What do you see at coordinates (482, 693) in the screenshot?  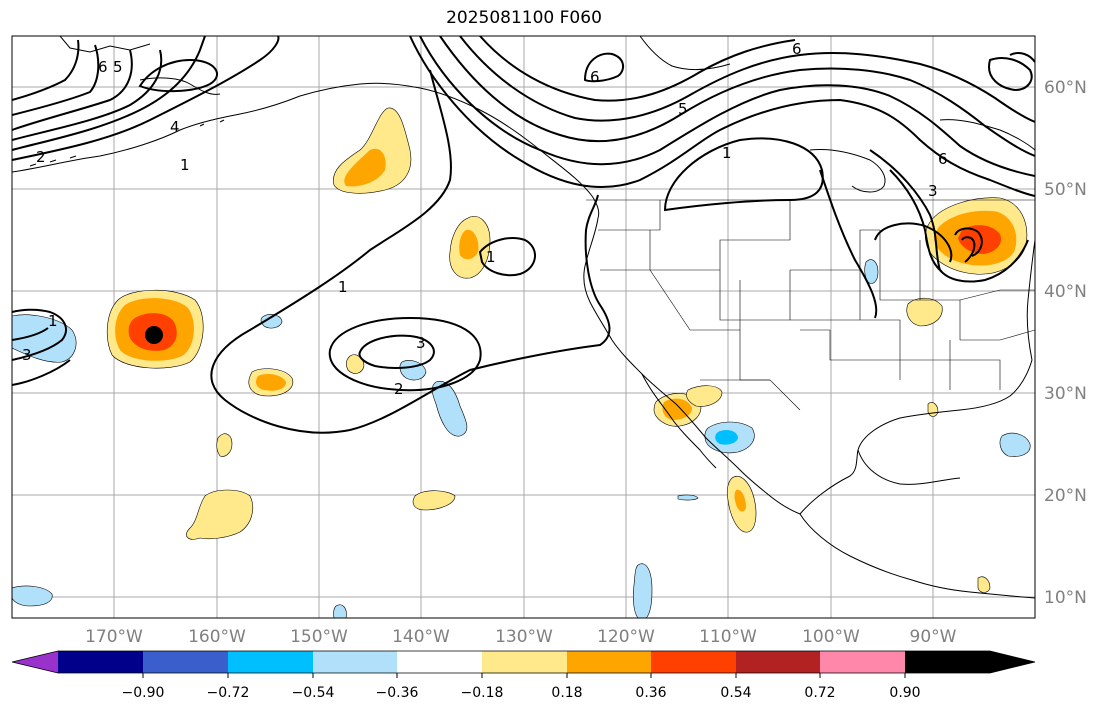 I see `colorbar-tick-label: −0.18` at bounding box center [482, 693].